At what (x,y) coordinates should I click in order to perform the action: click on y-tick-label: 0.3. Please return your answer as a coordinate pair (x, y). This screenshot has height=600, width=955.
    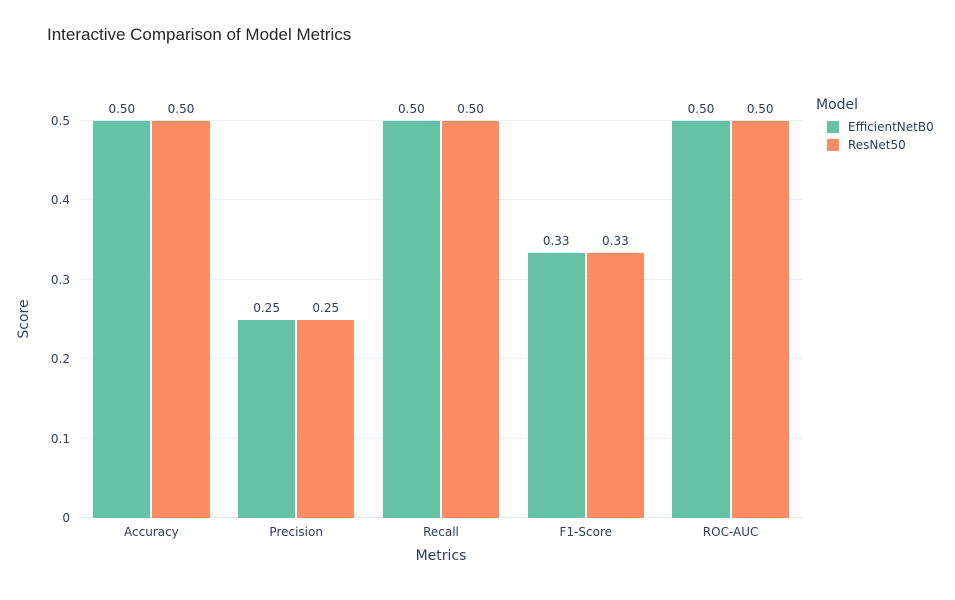
    Looking at the image, I should click on (60, 279).